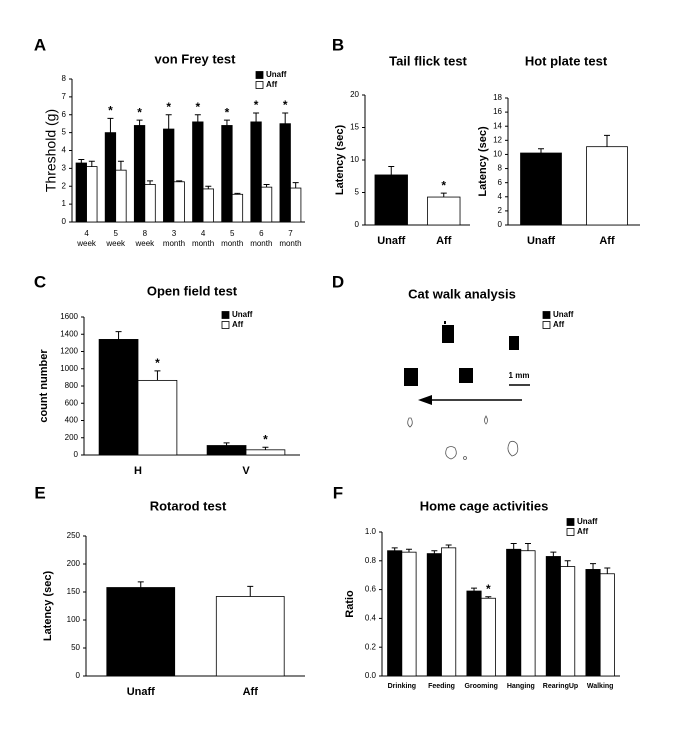  Describe the element at coordinates (115, 243) in the screenshot. I see `x-tick-label: week` at that location.